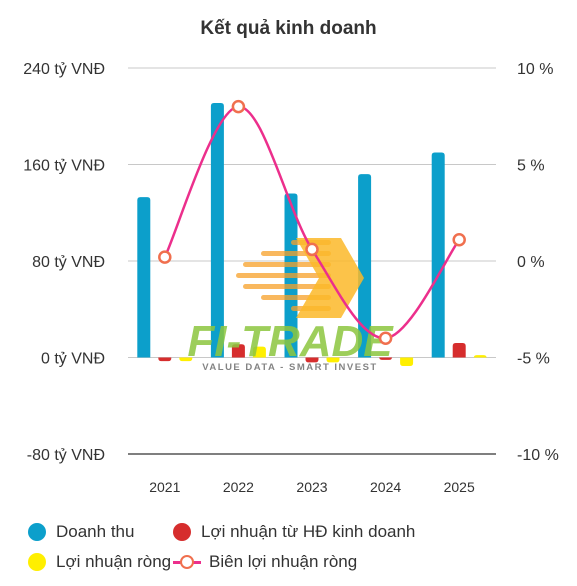 This screenshot has height=586, width=577. I want to click on bar-0-2021, so click(144, 277).